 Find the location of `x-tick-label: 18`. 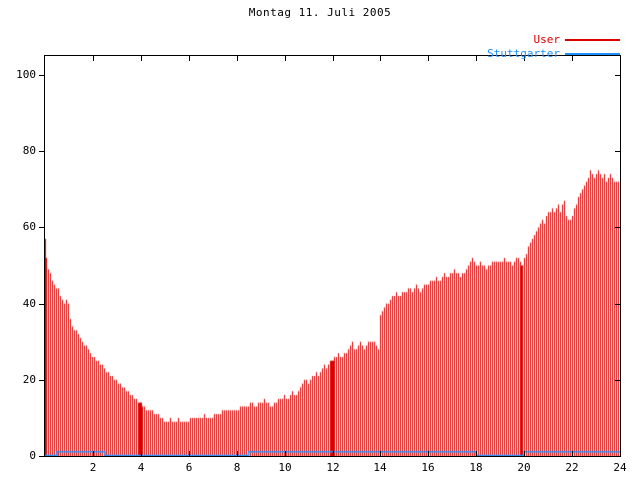

x-tick-label: 18 is located at coordinates (476, 467).